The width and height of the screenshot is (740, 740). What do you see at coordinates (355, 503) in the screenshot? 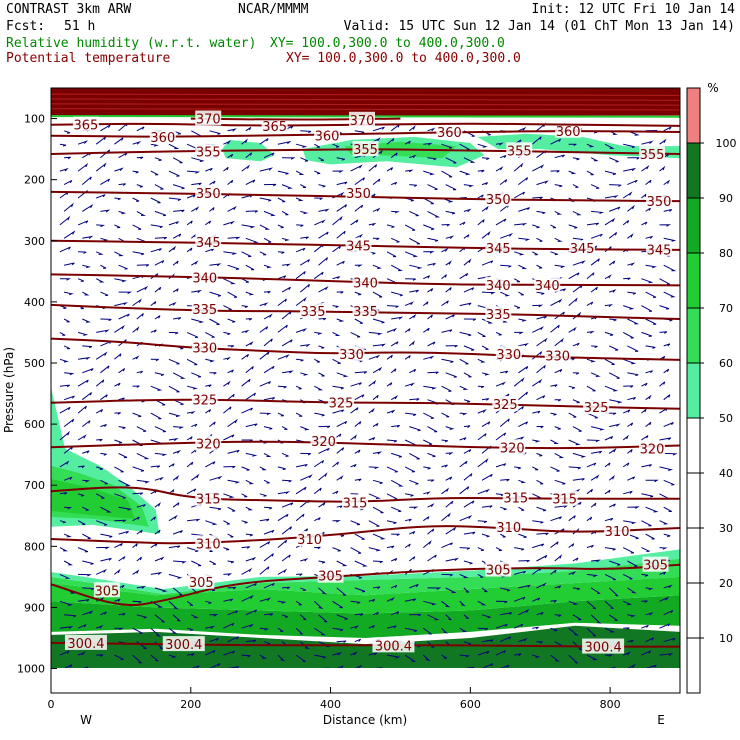
I see `theta-label-315-1: 315` at bounding box center [355, 503].